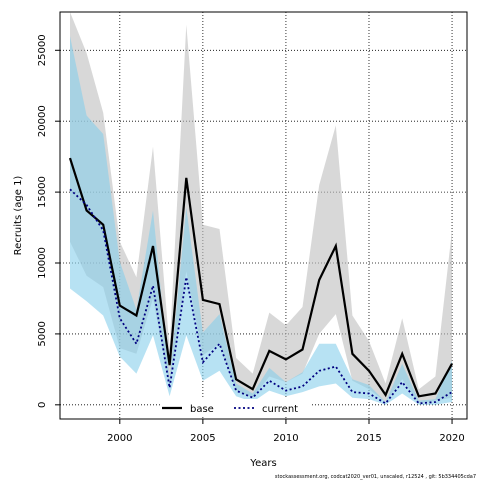  I want to click on x-axis: 2000 2005 2010 2015 2020, so click(286, 431).